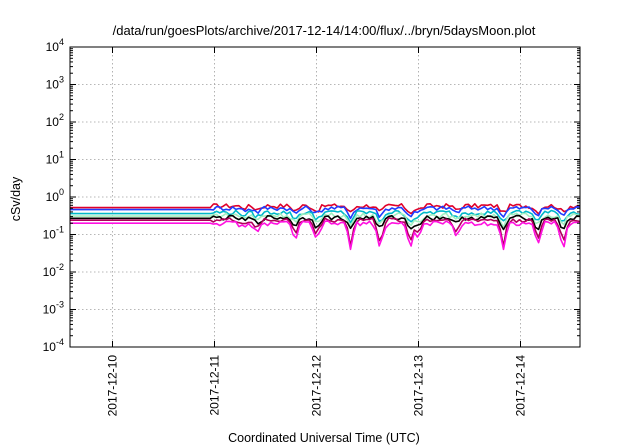  I want to click on y-tick-label: 10³, so click(55, 83).